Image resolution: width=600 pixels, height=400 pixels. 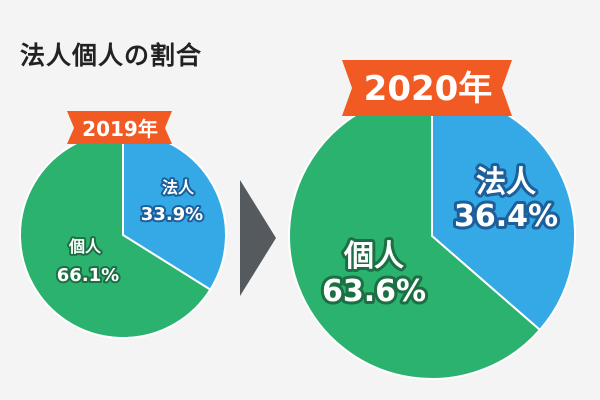 What do you see at coordinates (85, 246) in the screenshot?
I see `slice-label-individual-2019: 個人` at bounding box center [85, 246].